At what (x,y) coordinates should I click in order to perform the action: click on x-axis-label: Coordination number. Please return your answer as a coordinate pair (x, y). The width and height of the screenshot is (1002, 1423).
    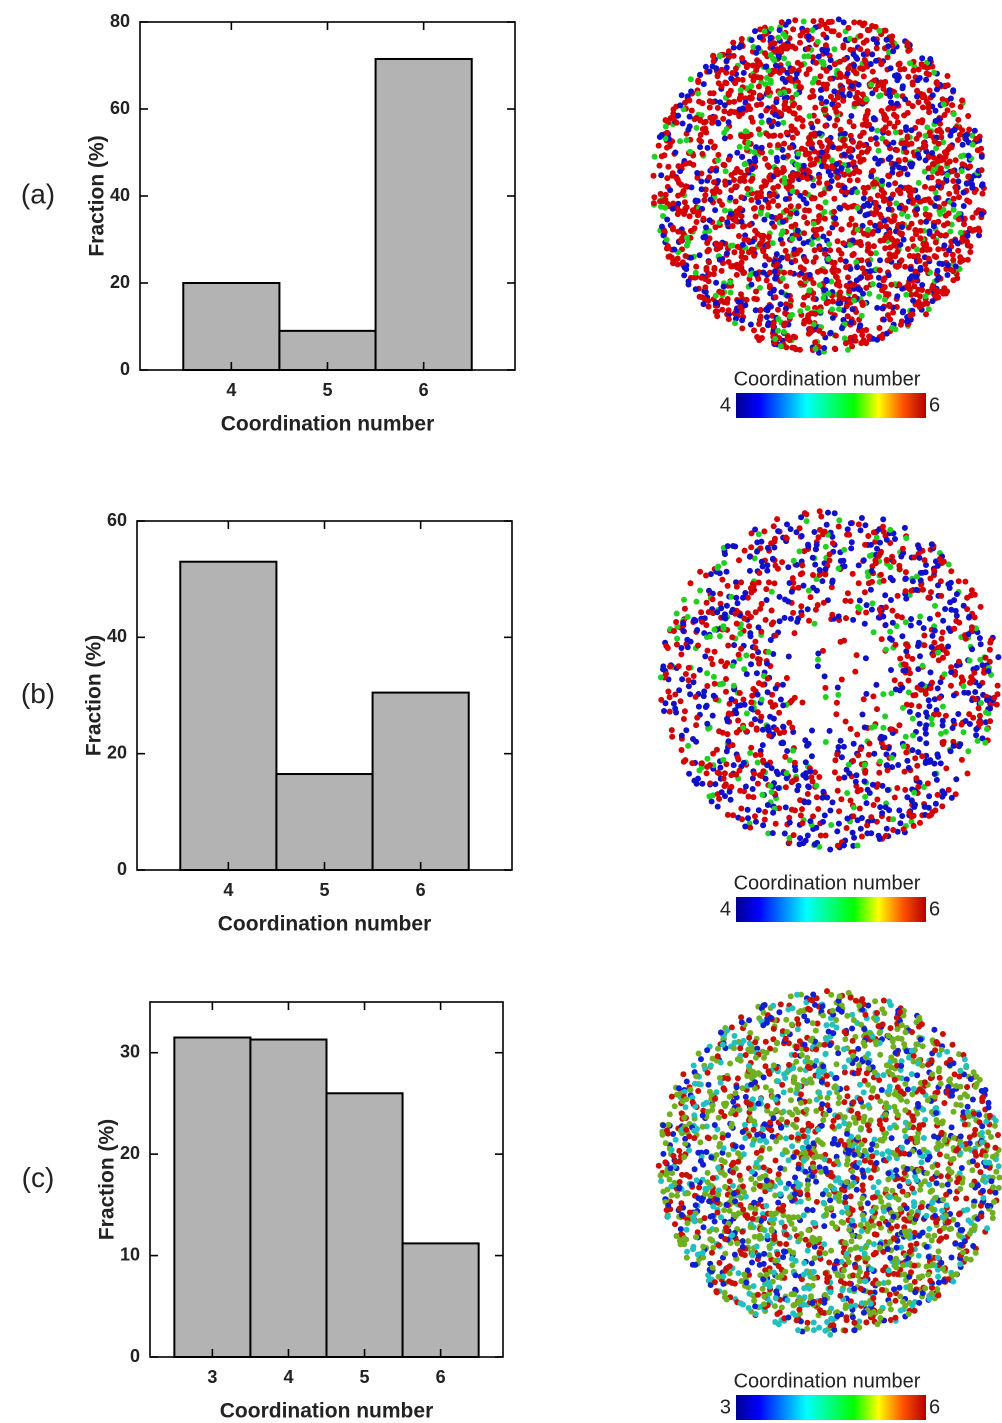
    Looking at the image, I should click on (327, 1411).